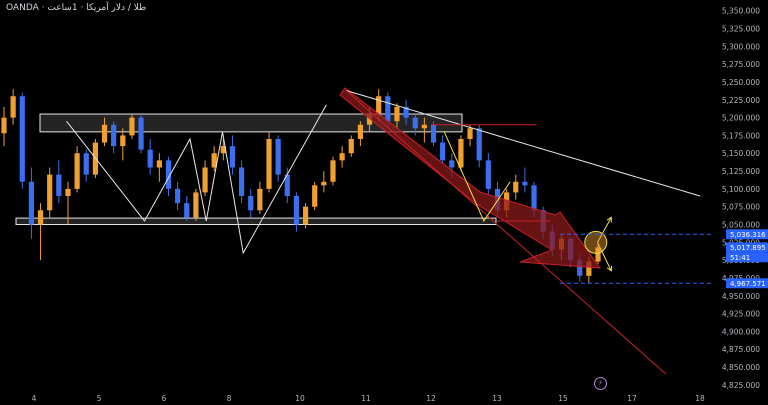  What do you see at coordinates (196, 179) in the screenshot?
I see `zigzag-pattern` at bounding box center [196, 179].